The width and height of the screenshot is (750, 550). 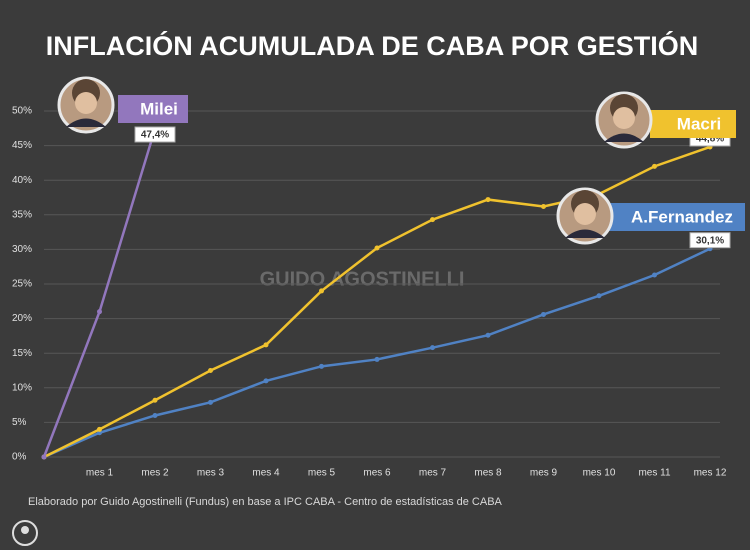 What do you see at coordinates (433, 473) in the screenshot?
I see `x-tick-label: mes 7` at bounding box center [433, 473].